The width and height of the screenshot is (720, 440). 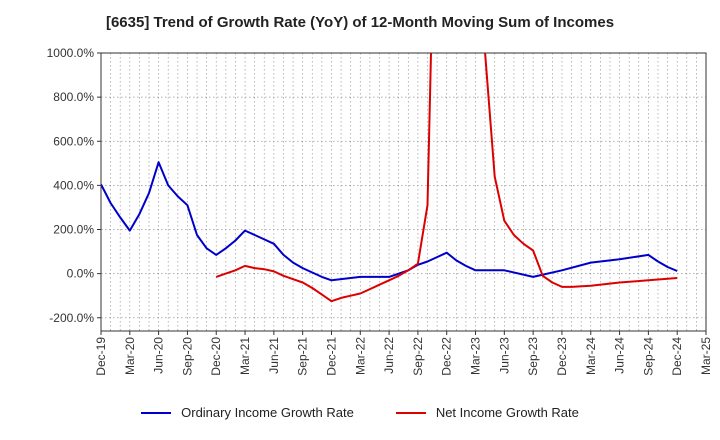 What do you see at coordinates (81, 274) in the screenshot?
I see `y-tick-label: 0.0%` at bounding box center [81, 274].